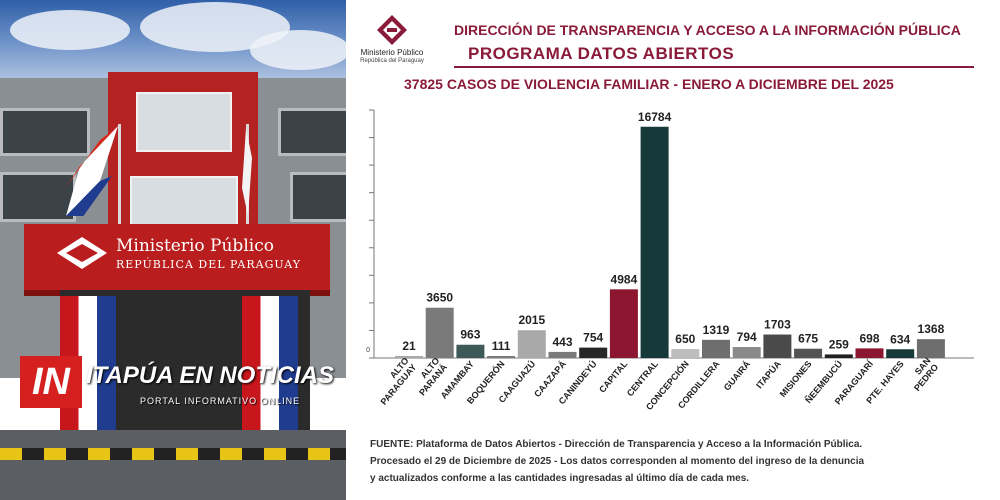 This screenshot has width=1000, height=500. I want to click on bar-pte-hayes, so click(900, 353).